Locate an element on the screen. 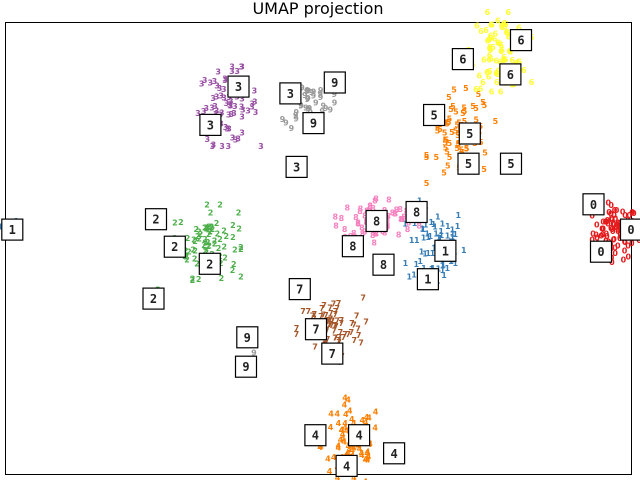 This screenshot has width=640, height=480. digit-thumbnail: 1 is located at coordinates (12, 229).